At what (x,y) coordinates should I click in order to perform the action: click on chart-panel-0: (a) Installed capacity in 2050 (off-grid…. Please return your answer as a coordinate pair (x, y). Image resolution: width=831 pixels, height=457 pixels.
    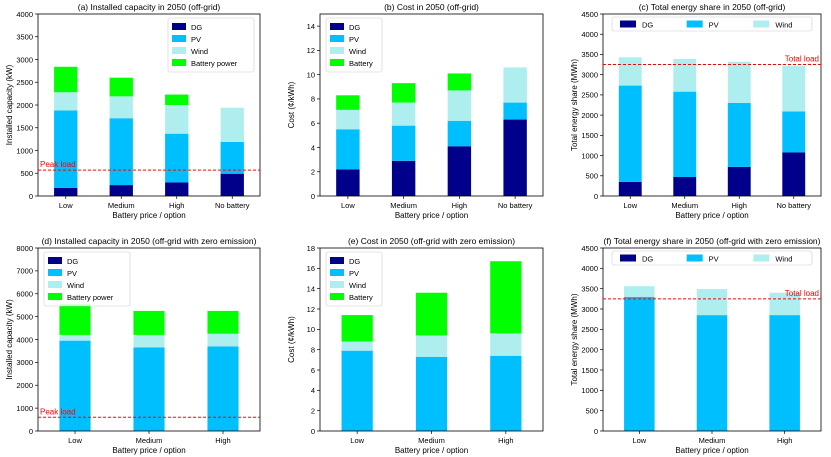
    Looking at the image, I should click on (133, 111).